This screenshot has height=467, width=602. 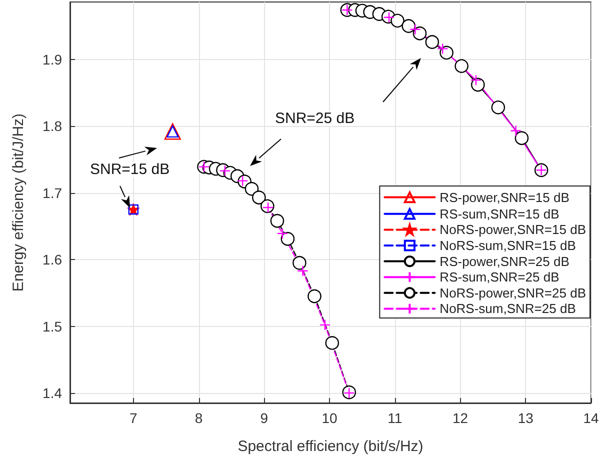 I want to click on annotation: SNR=15 dB, so click(x=130, y=169).